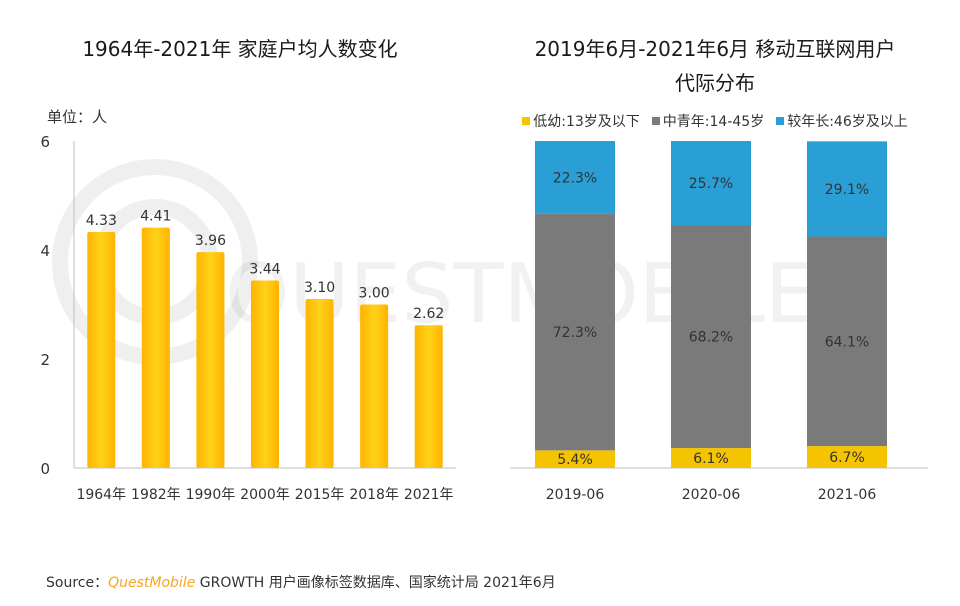 This screenshot has height=606, width=960. I want to click on bar-value-label: 3.44, so click(264, 270).